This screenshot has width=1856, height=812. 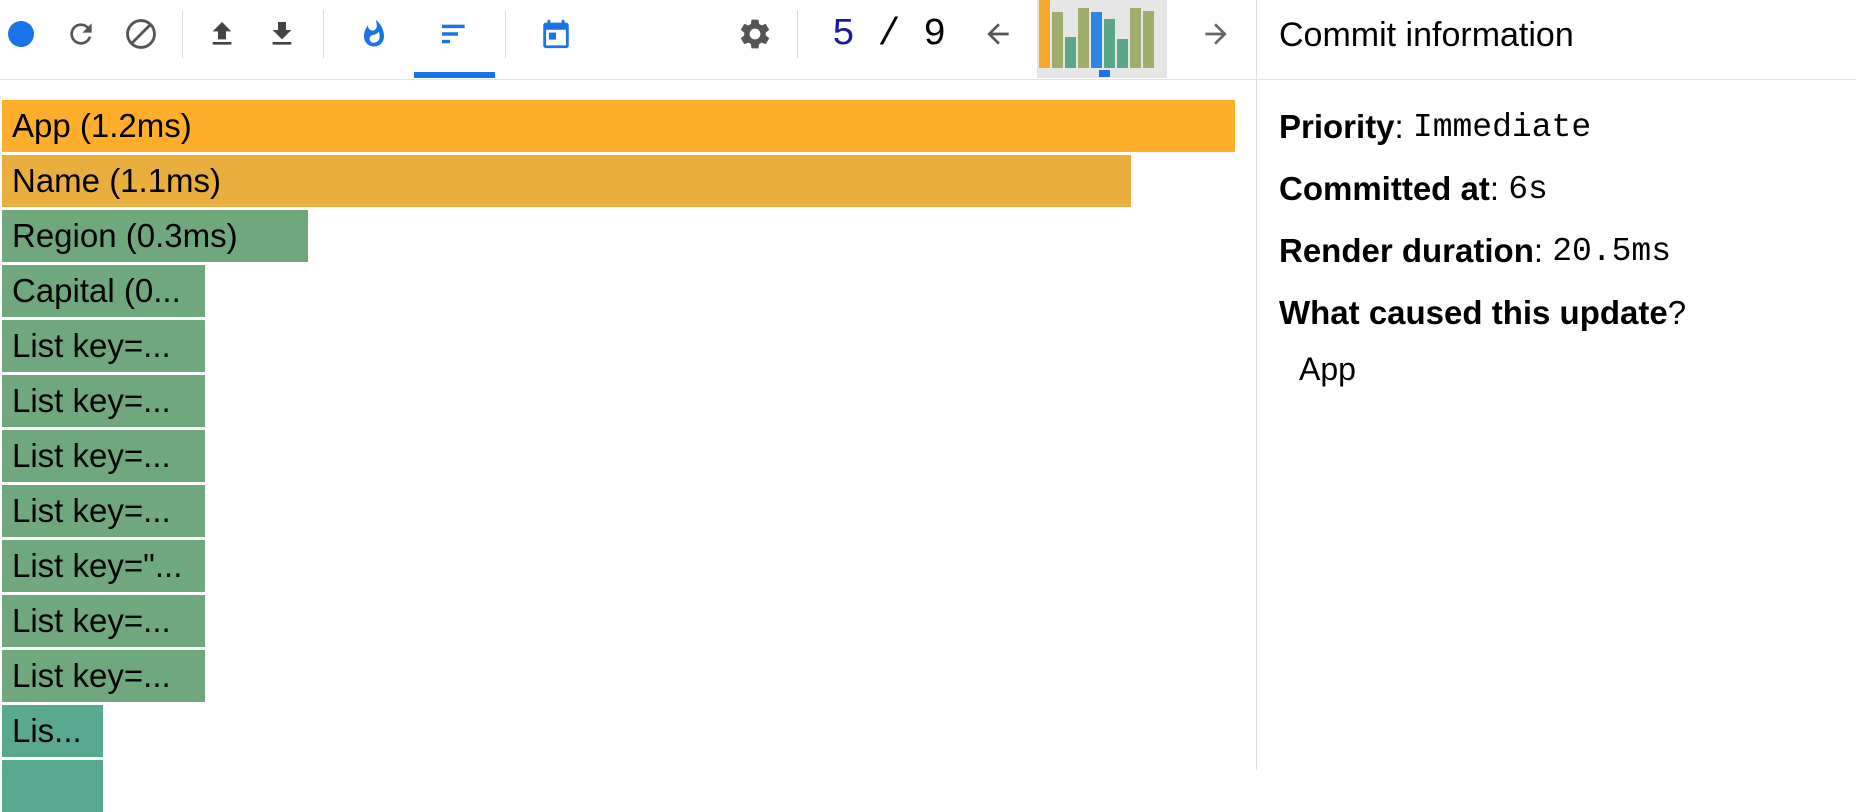 I want to click on committed-at-row: Committed at: 6s, so click(x=1482, y=189).